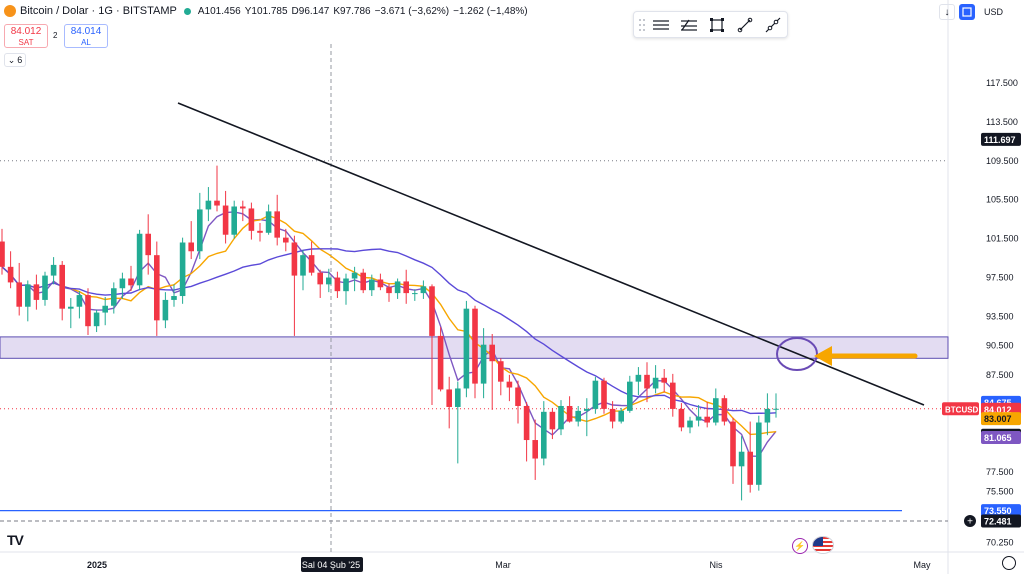 The image size is (1024, 574). Describe the element at coordinates (823, 356) in the screenshot. I see `annotation-arrow-head` at that location.